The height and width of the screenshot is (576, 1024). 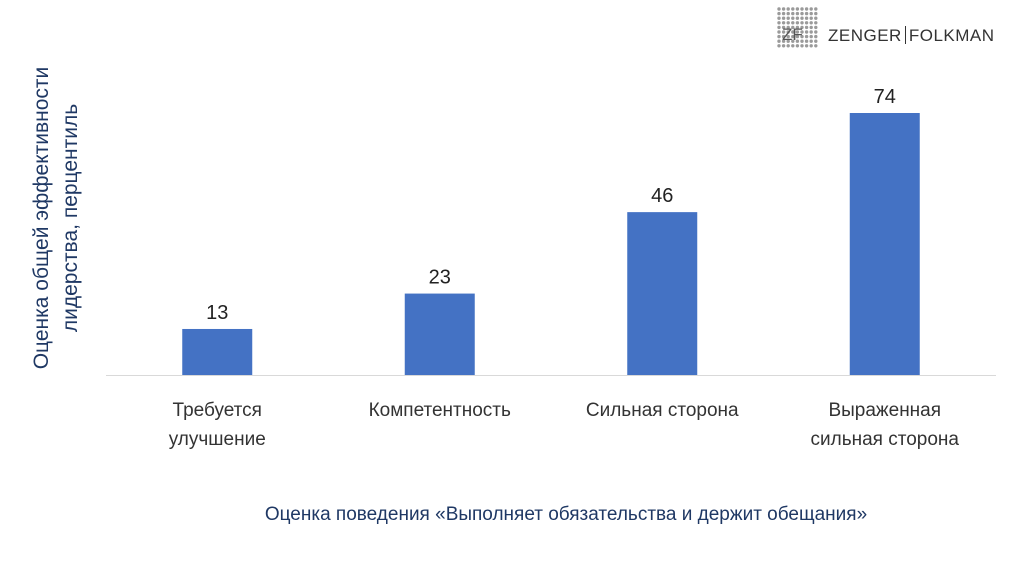 I want to click on x-tick-label: Требуется улучшение, so click(x=217, y=425).